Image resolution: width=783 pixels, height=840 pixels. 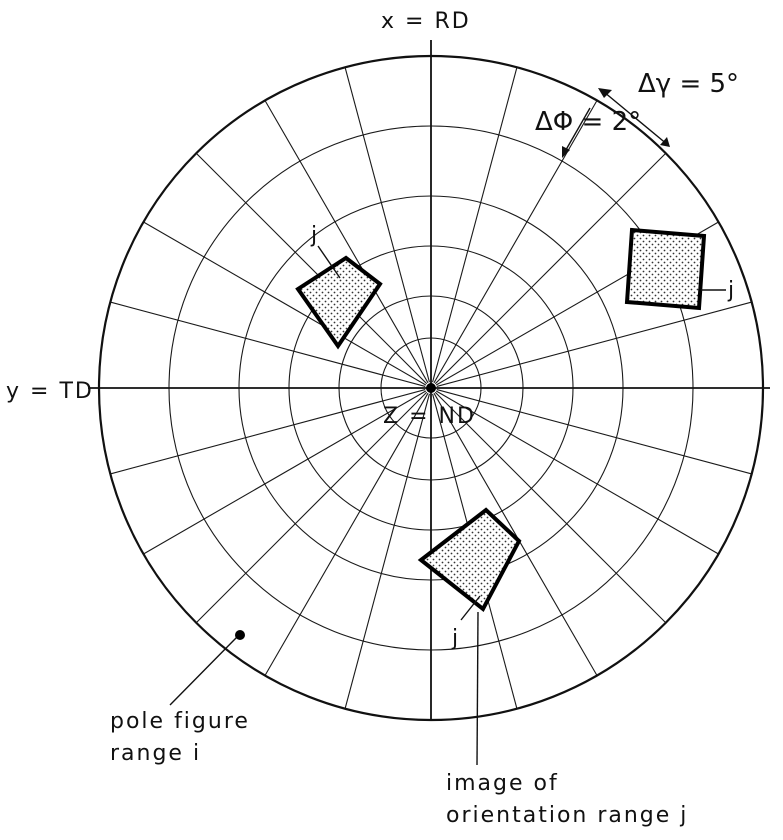 I want to click on x-axis-label: x = RD, so click(x=426, y=21).